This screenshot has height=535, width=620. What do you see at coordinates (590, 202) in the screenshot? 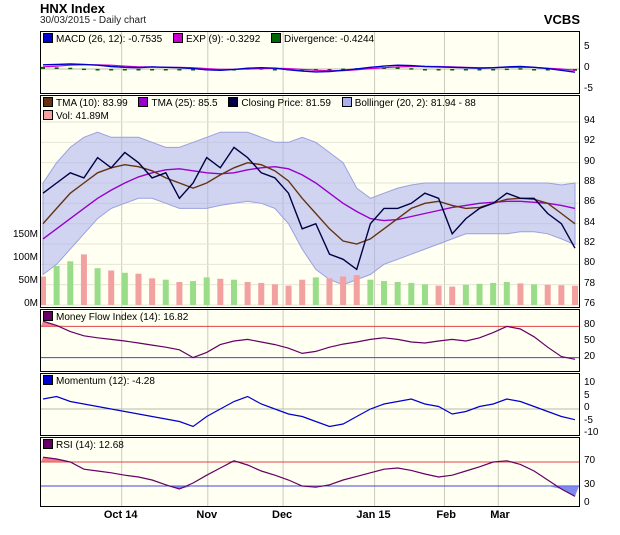
I see `price-y-tick: 86` at bounding box center [590, 202].